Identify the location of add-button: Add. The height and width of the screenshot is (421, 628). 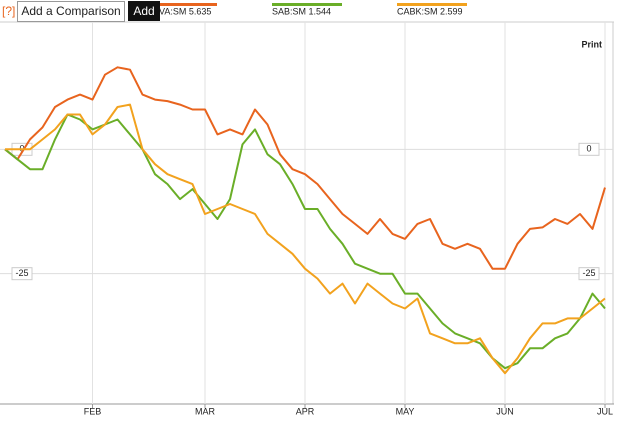
(144, 11).